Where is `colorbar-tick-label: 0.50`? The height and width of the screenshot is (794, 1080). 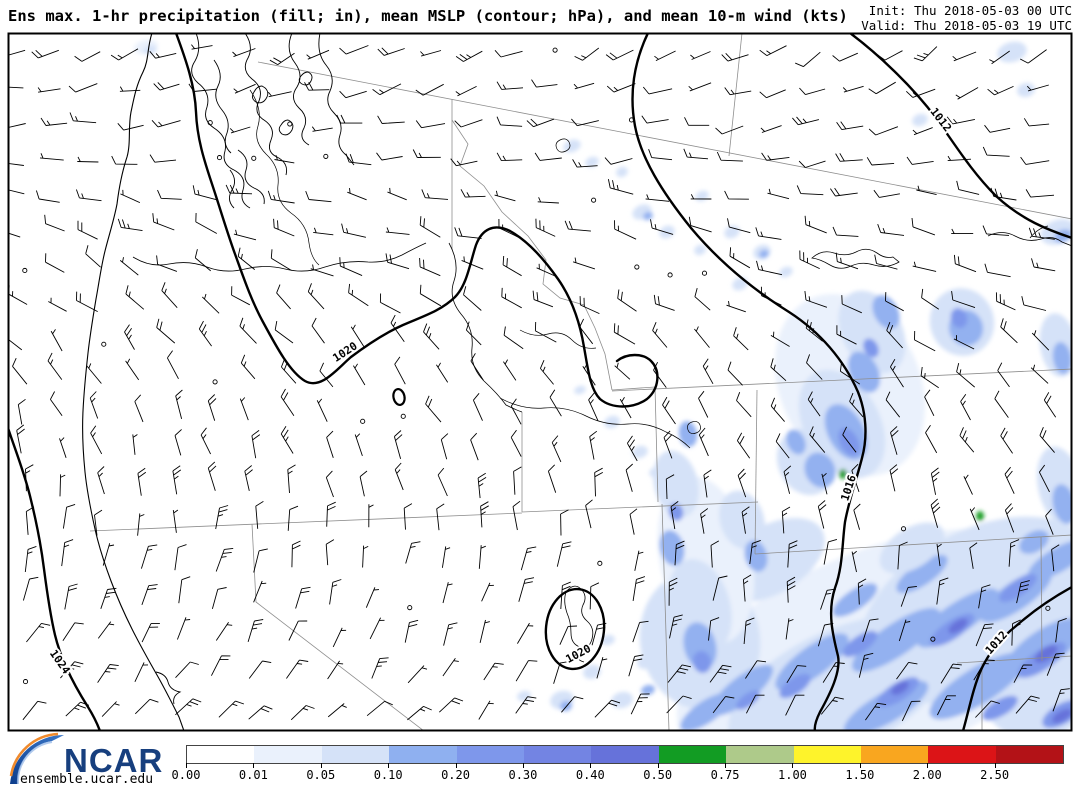
colorbar-tick-label: 0.50 is located at coordinates (658, 775).